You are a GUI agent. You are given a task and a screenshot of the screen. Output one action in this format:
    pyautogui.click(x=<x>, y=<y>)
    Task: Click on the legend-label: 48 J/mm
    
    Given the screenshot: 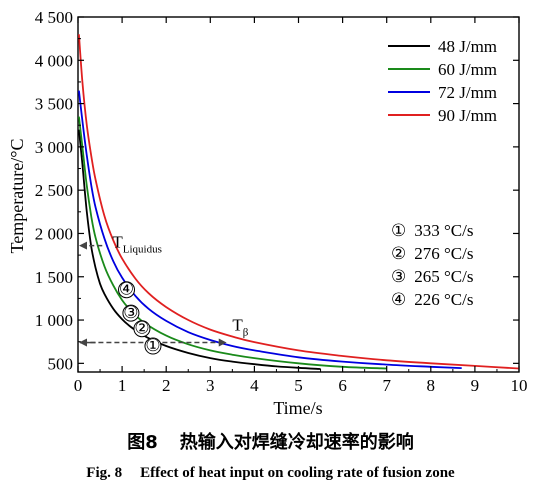 What is the action you would take?
    pyautogui.click(x=467, y=46)
    